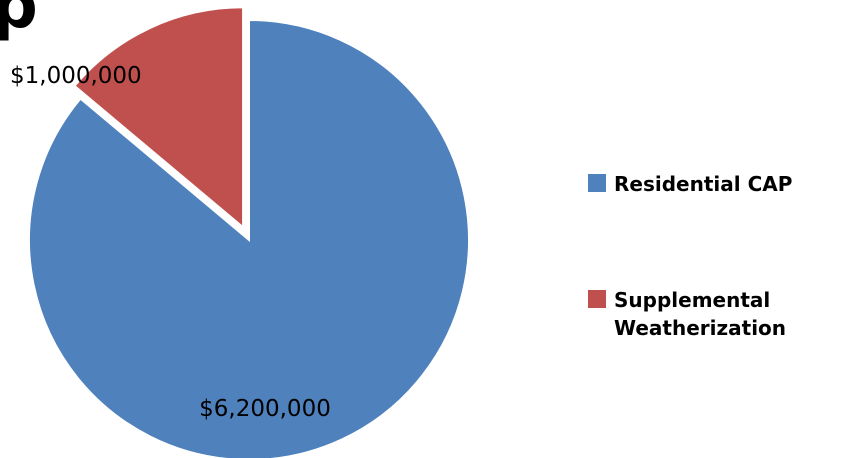 The height and width of the screenshot is (458, 858). I want to click on legend-label-residential-cap: Residential CAP, so click(703, 184).